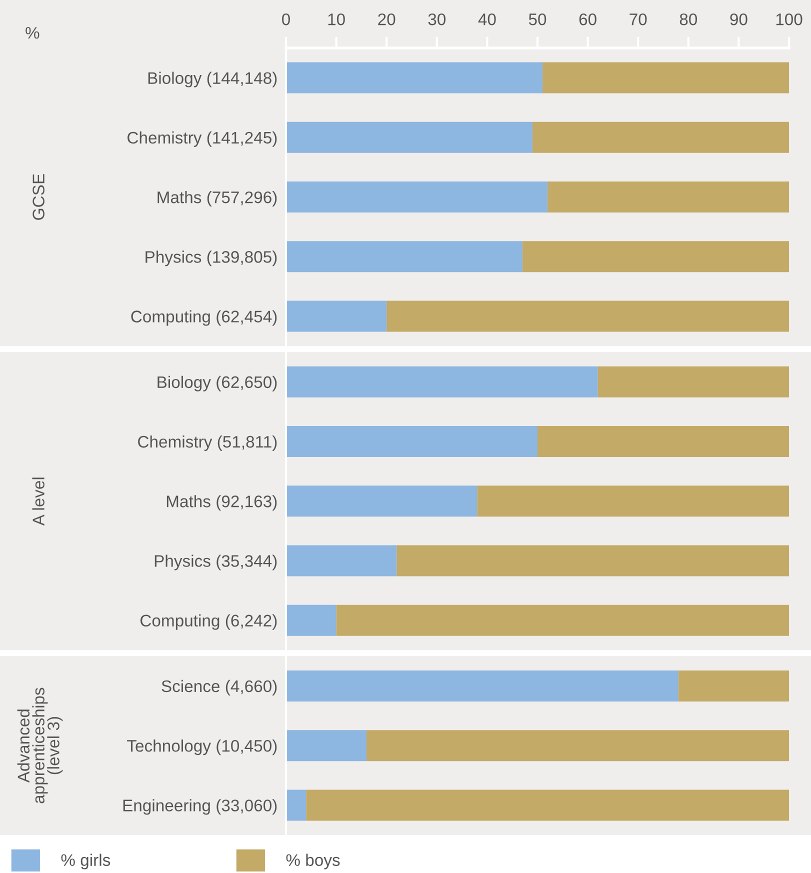  Describe the element at coordinates (40, 746) in the screenshot. I see `y-axis-title: Advanced apprenticeships (level 3)` at that location.